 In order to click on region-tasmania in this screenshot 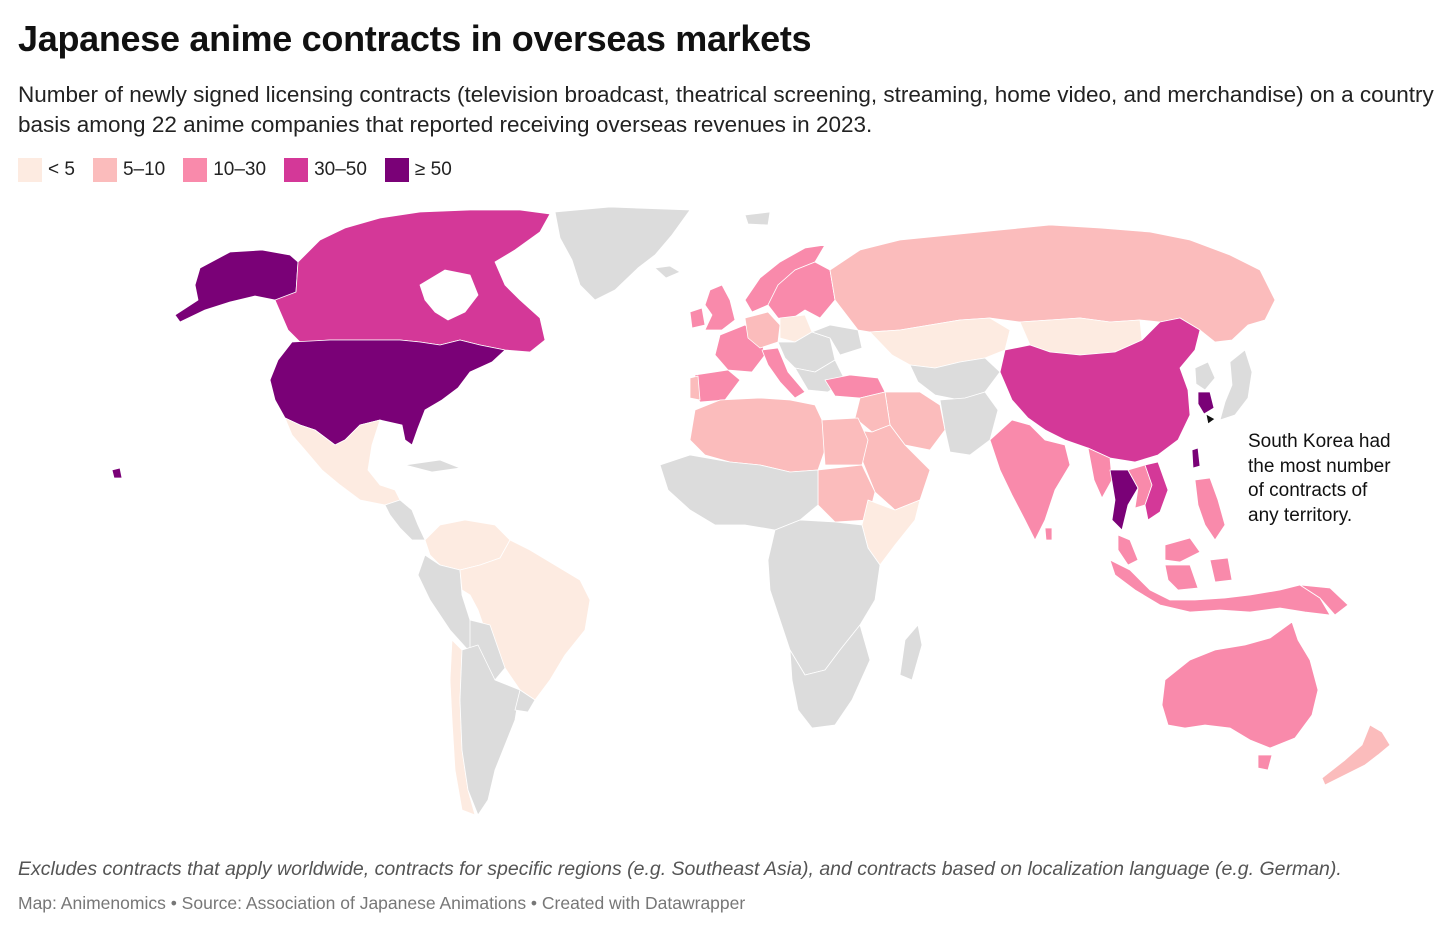, I will do `click(1265, 762)`.